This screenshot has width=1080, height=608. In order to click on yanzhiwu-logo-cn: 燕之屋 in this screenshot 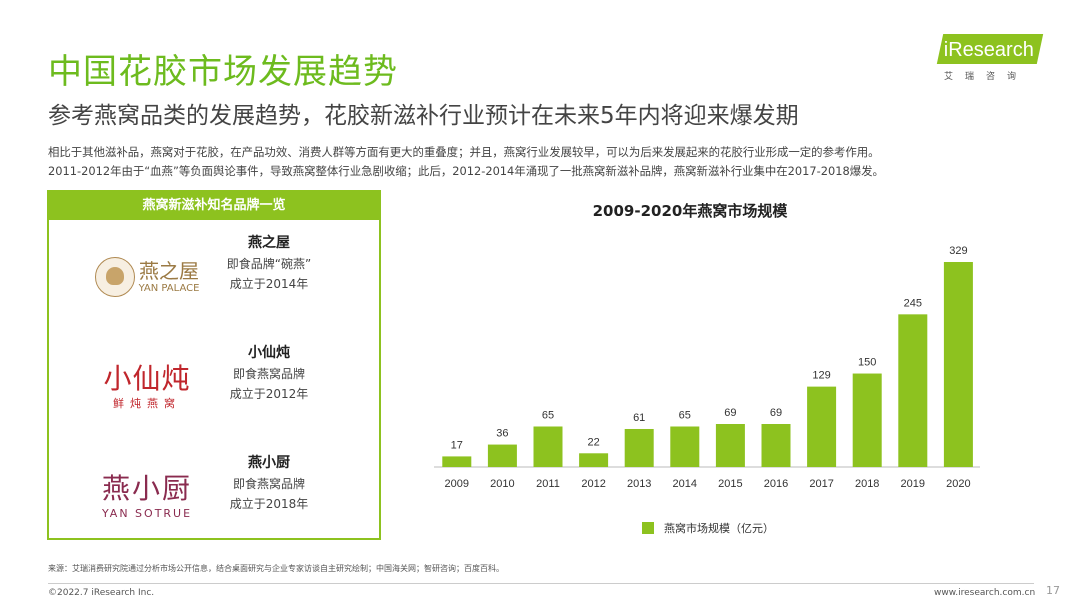, I will do `click(169, 271)`.